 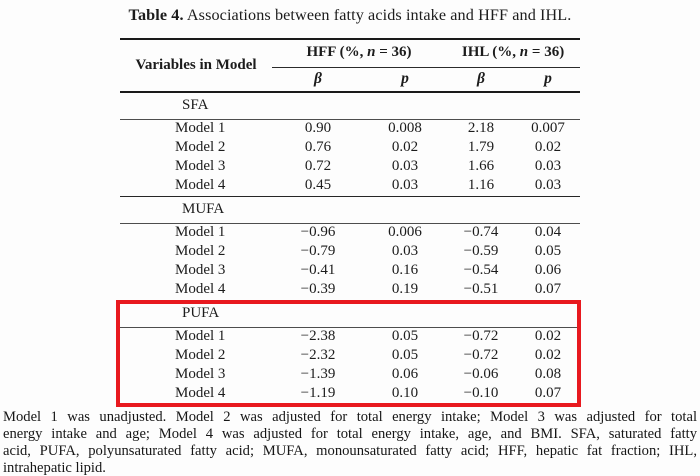 I want to click on data-cell: 0.008, so click(x=405, y=128).